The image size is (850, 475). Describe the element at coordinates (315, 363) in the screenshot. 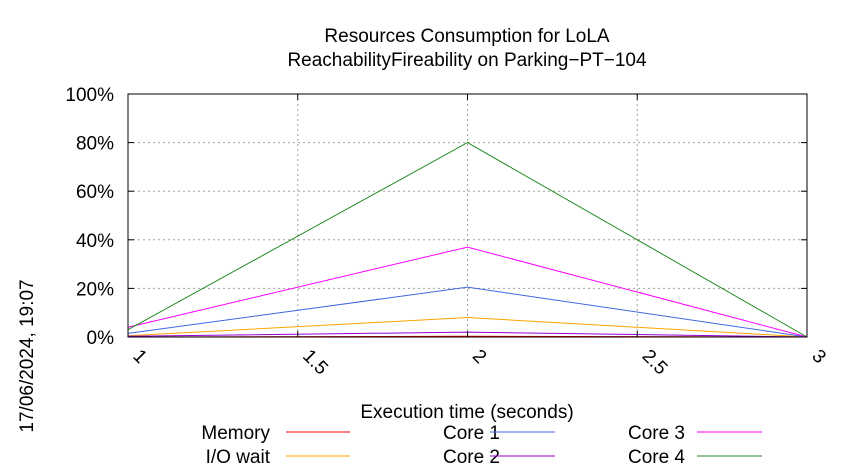

I see `x-tick-label: 1.5` at that location.